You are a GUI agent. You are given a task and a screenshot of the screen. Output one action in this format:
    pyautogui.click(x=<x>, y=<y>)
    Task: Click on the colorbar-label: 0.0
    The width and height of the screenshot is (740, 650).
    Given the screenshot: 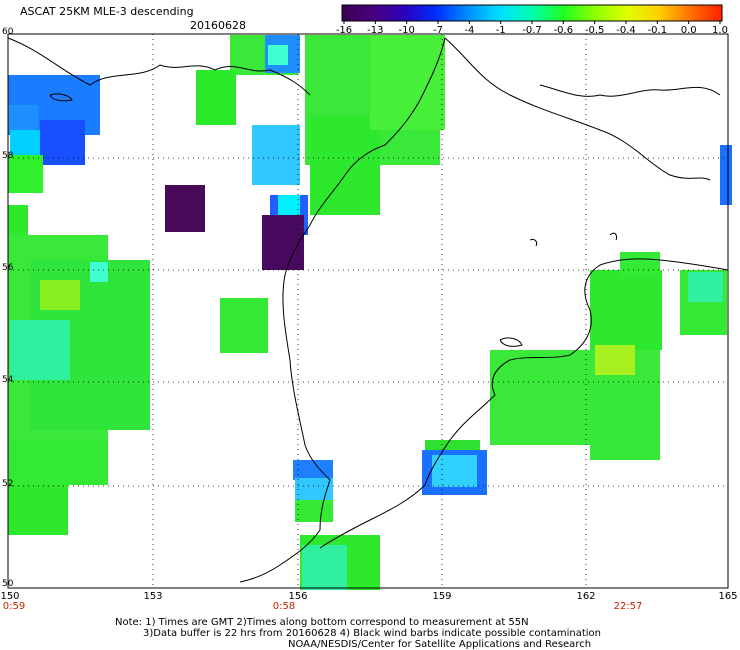 What is the action you would take?
    pyautogui.click(x=688, y=30)
    